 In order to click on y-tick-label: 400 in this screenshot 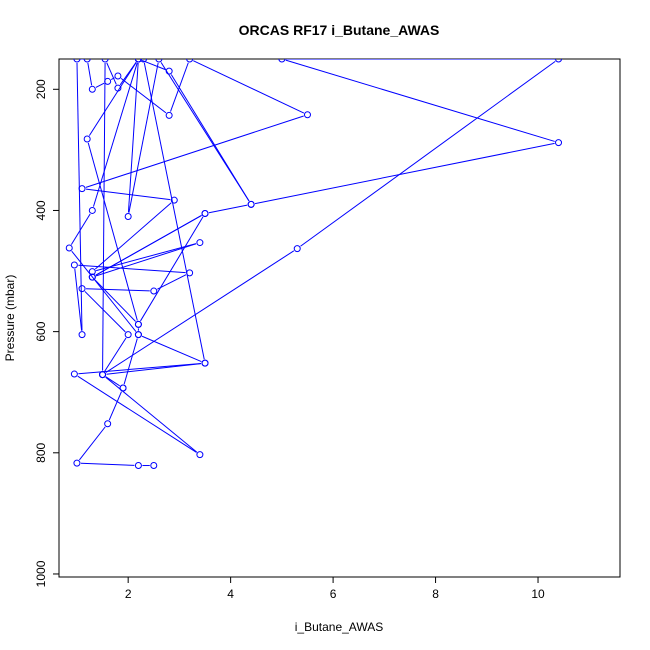, I will do `click(41, 210)`.